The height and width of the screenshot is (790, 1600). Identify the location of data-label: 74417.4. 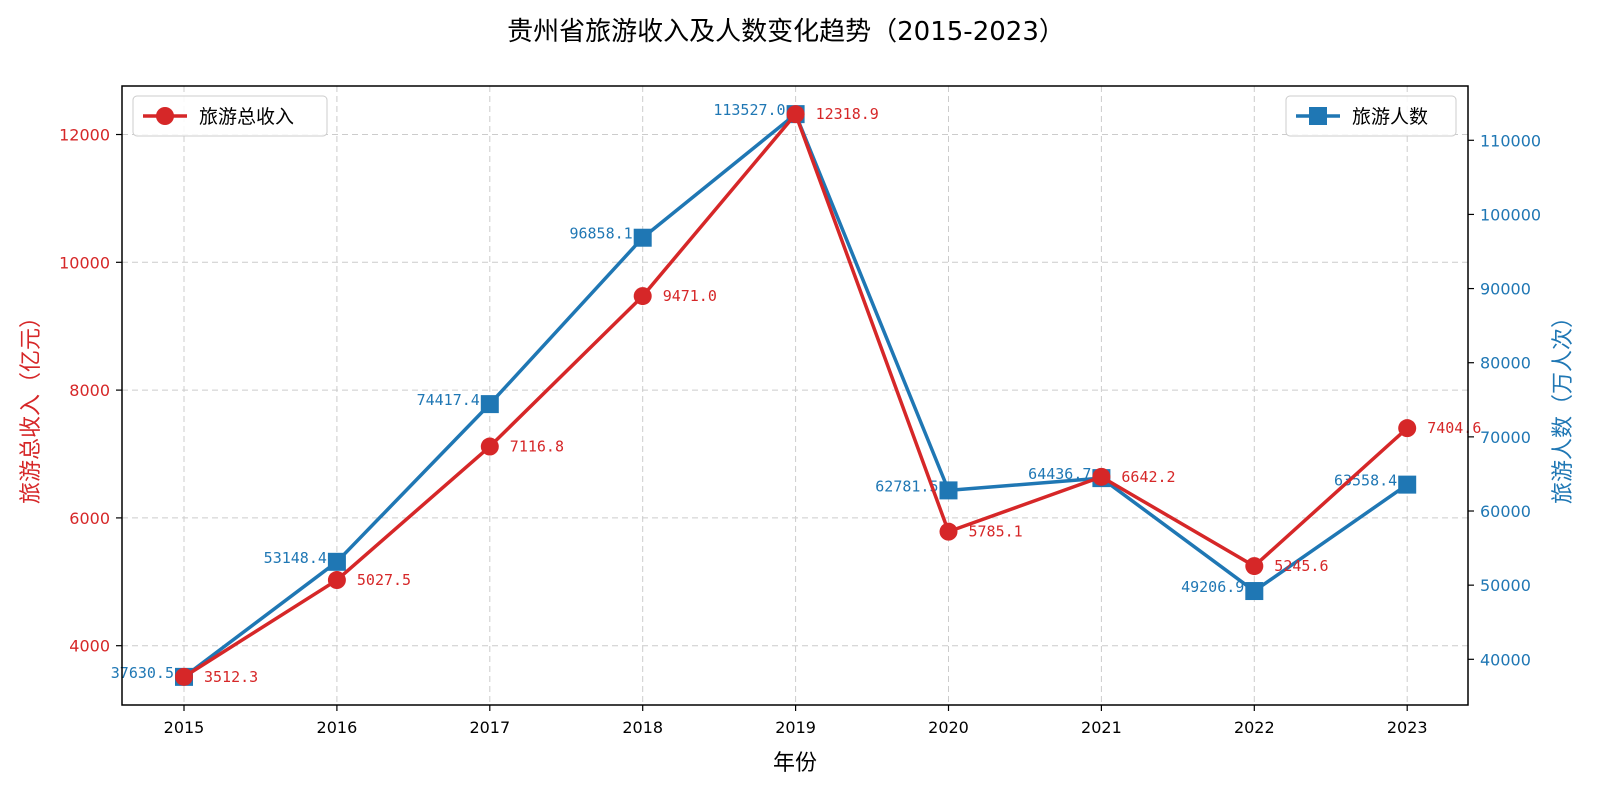
(448, 400).